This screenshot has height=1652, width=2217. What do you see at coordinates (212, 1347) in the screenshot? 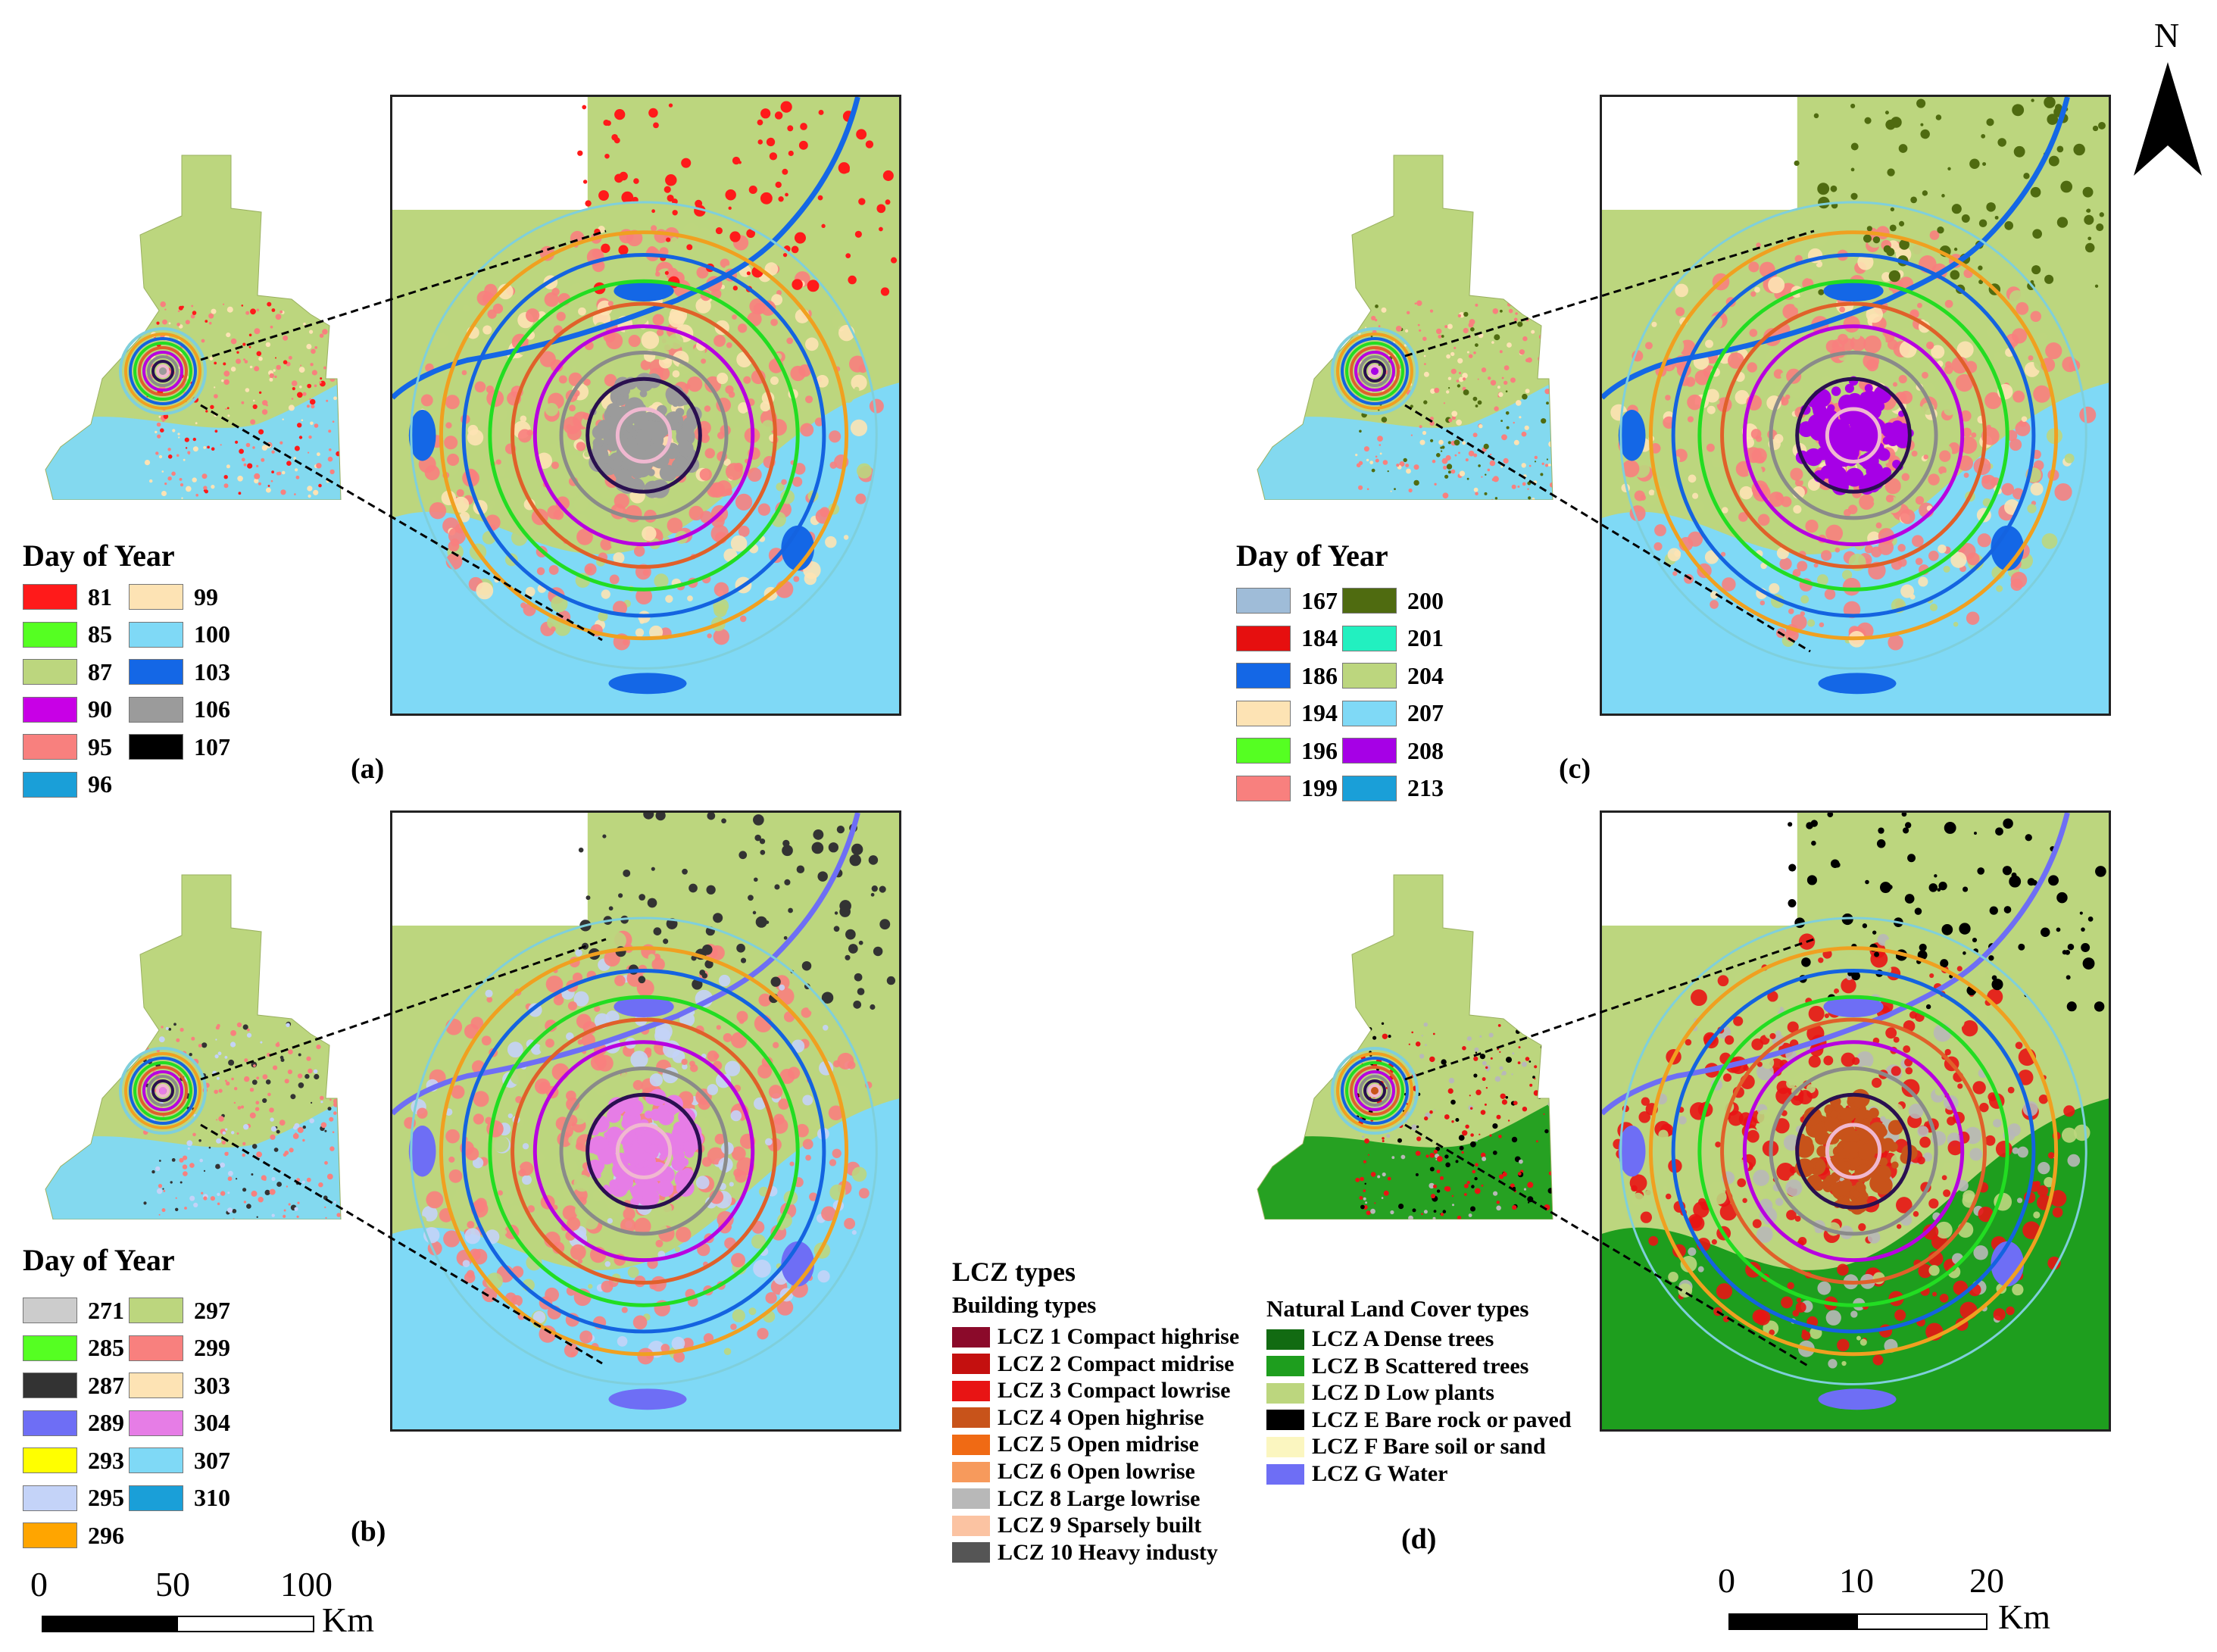
I see `legend-value: 299` at bounding box center [212, 1347].